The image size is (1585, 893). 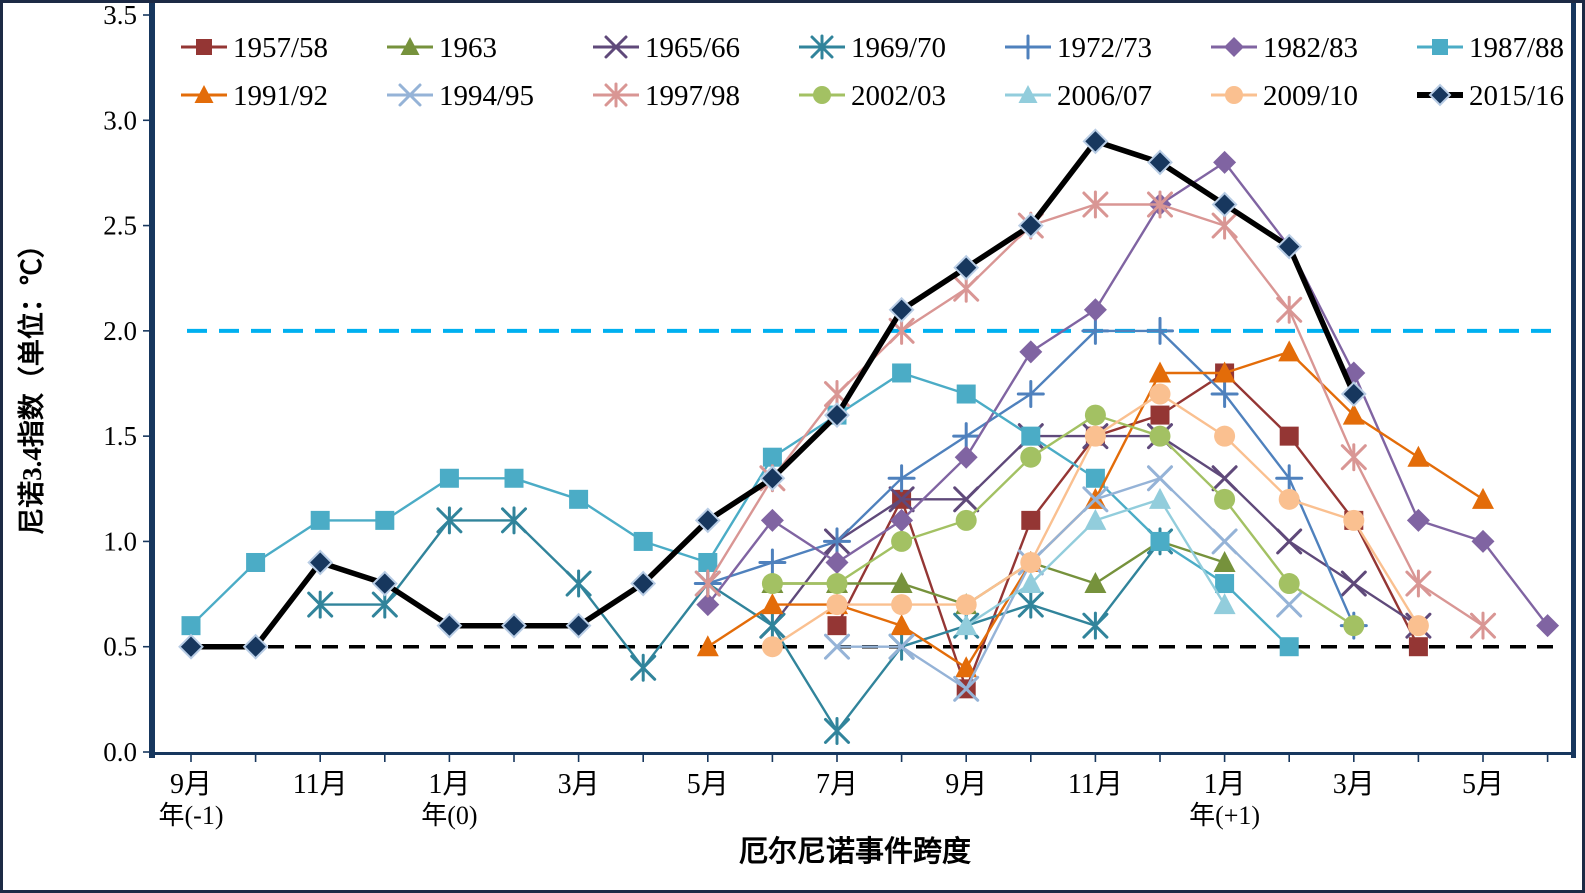 What do you see at coordinates (120, 752) in the screenshot?
I see `y-tick-label: 0.0` at bounding box center [120, 752].